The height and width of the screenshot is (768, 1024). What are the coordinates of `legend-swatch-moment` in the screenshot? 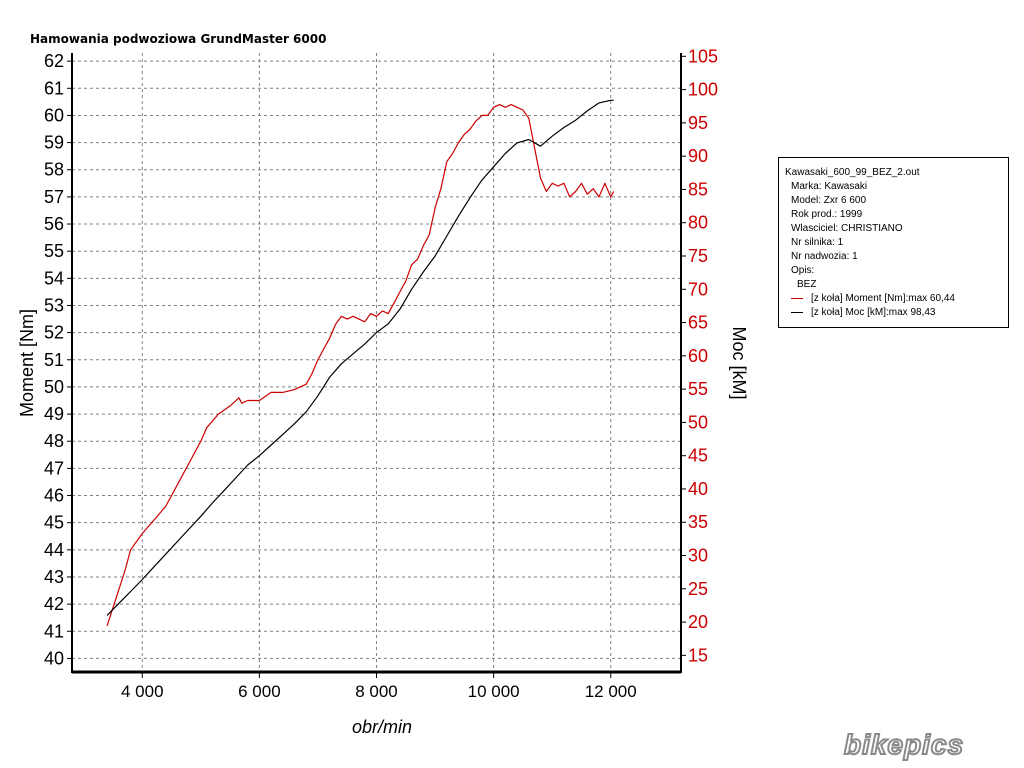 It's located at (797, 298).